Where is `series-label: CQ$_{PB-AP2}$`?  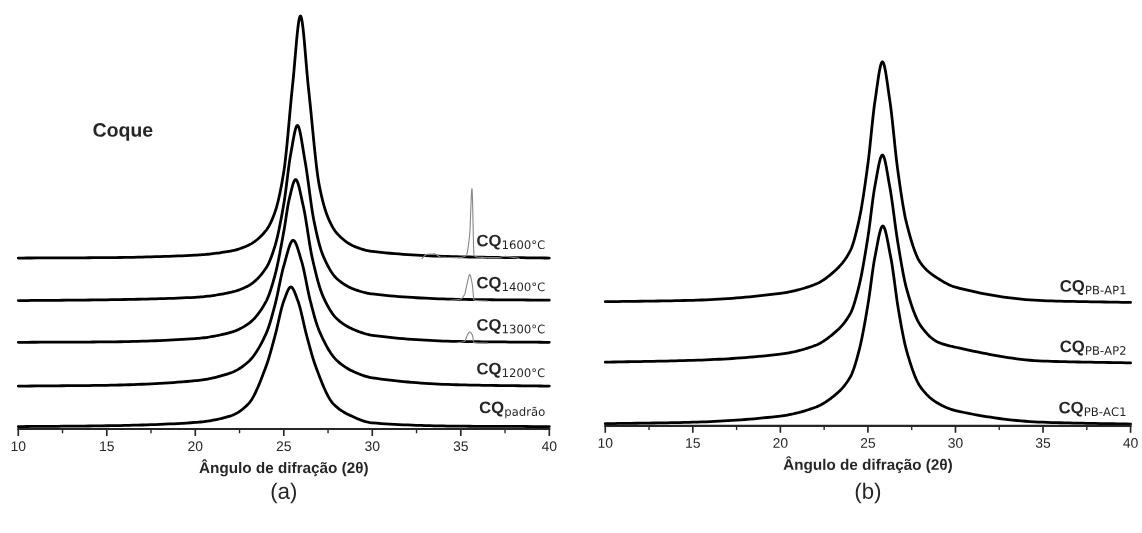 series-label: CQ$_{PB-AP2}$ is located at coordinates (1093, 348).